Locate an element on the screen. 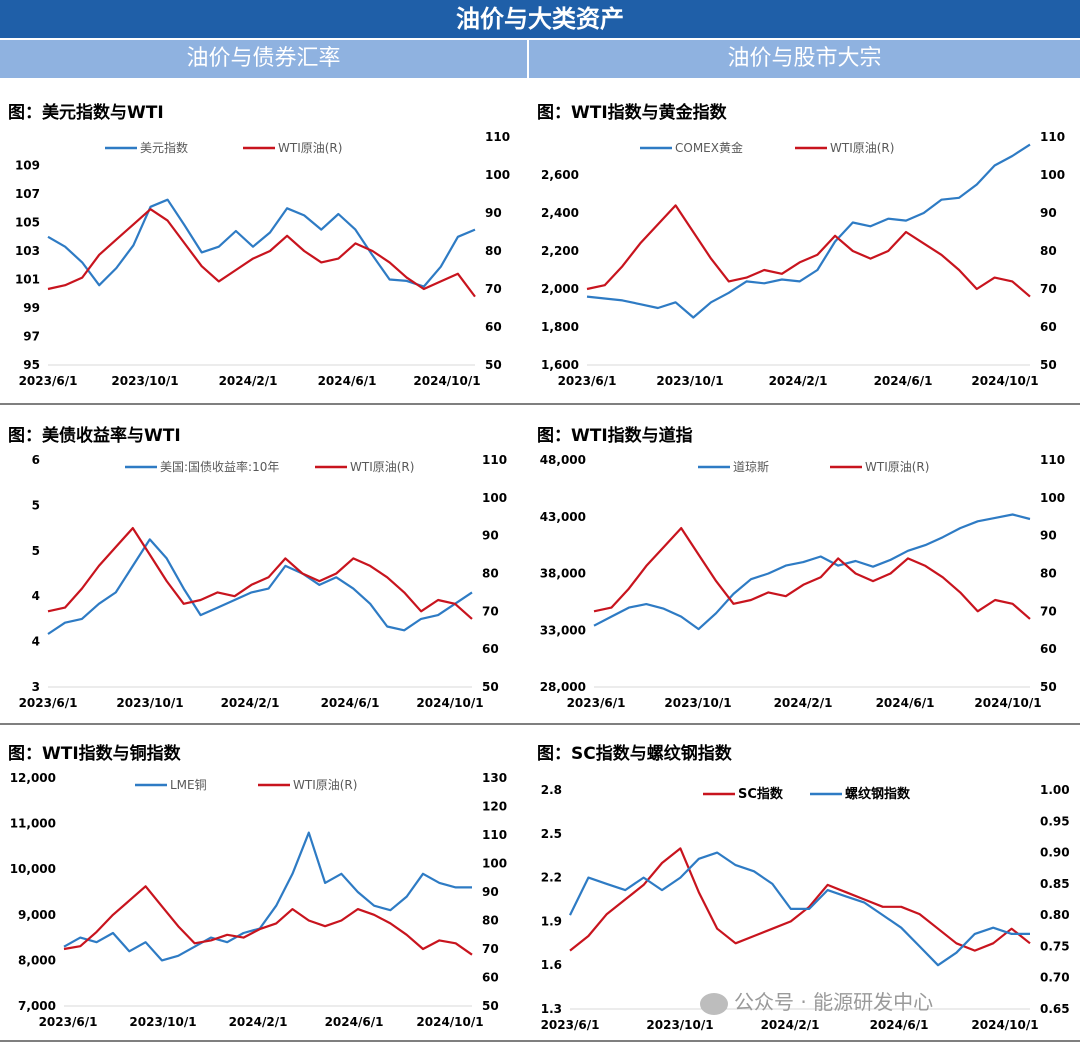 This screenshot has height=1048, width=1080. y-left-tick-label: 1.9 is located at coordinates (551, 921).